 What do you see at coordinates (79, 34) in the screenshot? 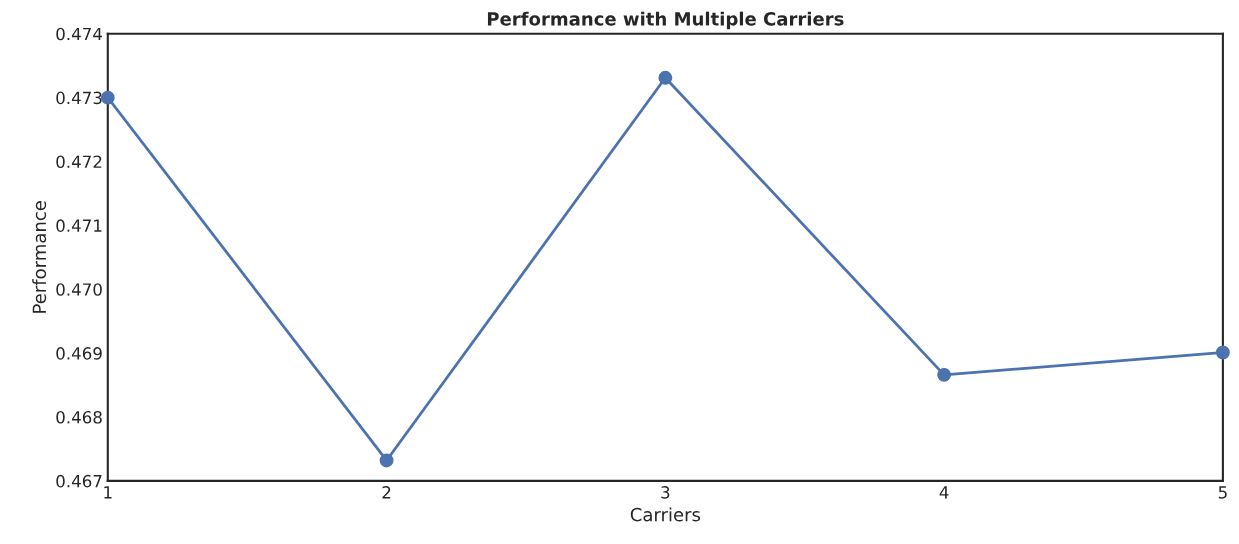
I see `y-tick-label: 0.474` at bounding box center [79, 34].